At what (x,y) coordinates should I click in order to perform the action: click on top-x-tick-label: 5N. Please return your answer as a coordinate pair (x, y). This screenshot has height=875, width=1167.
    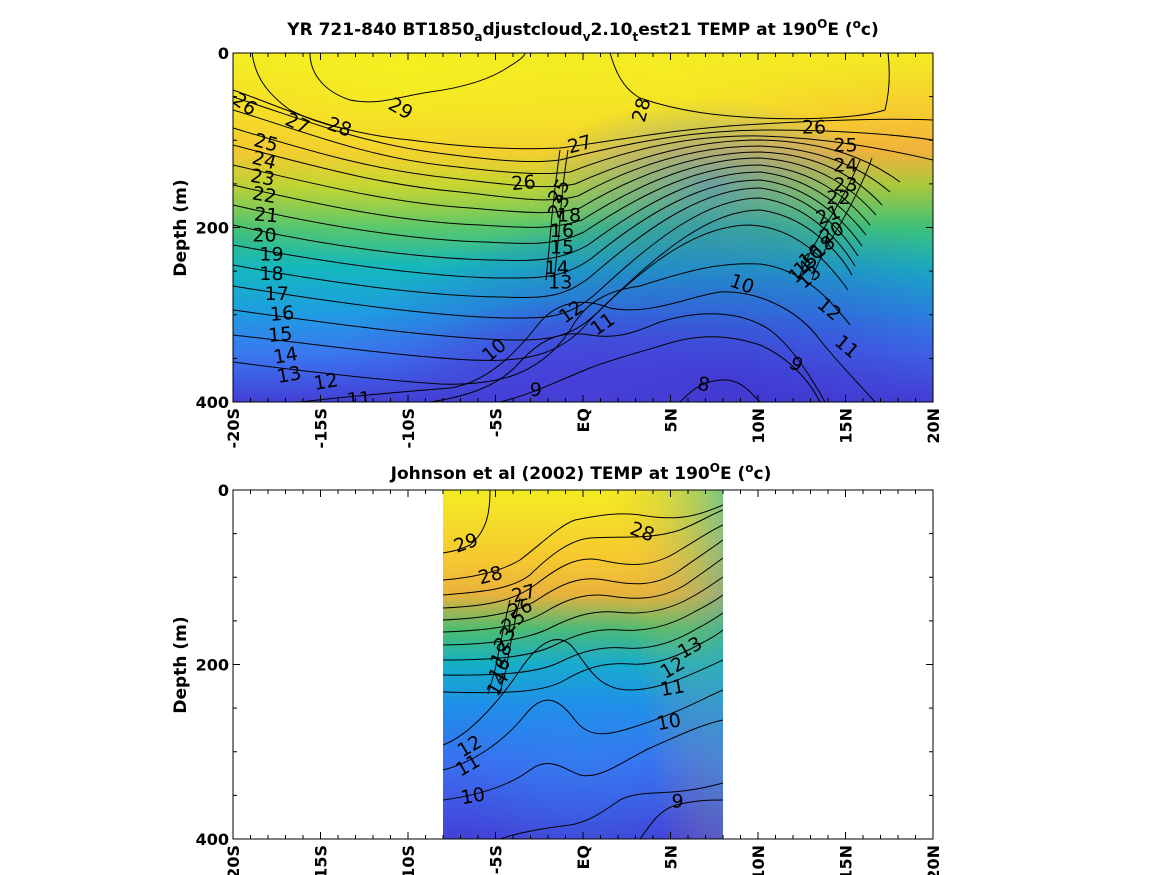
    Looking at the image, I should click on (671, 420).